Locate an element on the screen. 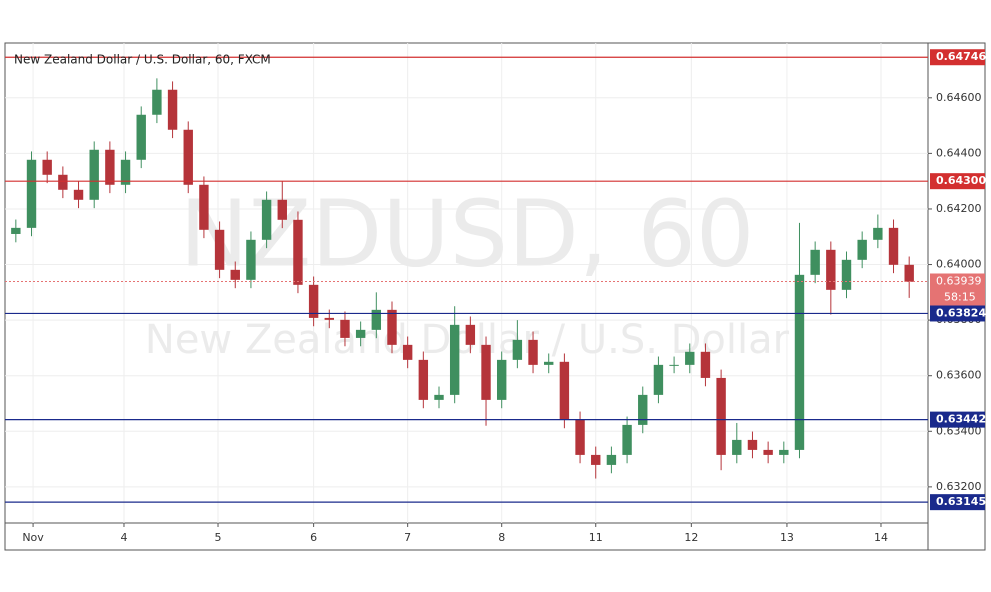 This screenshot has height=592, width=991. y-tick-label: 0.64600 is located at coordinates (959, 97).